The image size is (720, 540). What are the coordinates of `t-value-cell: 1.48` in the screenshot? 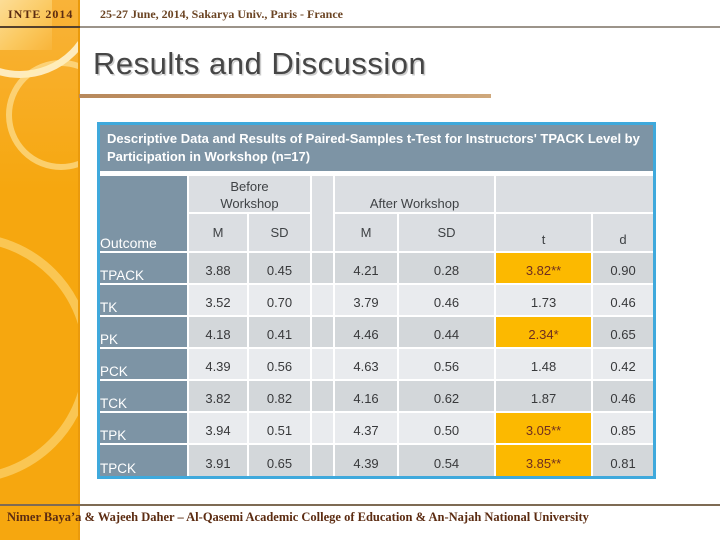 It's located at (544, 364).